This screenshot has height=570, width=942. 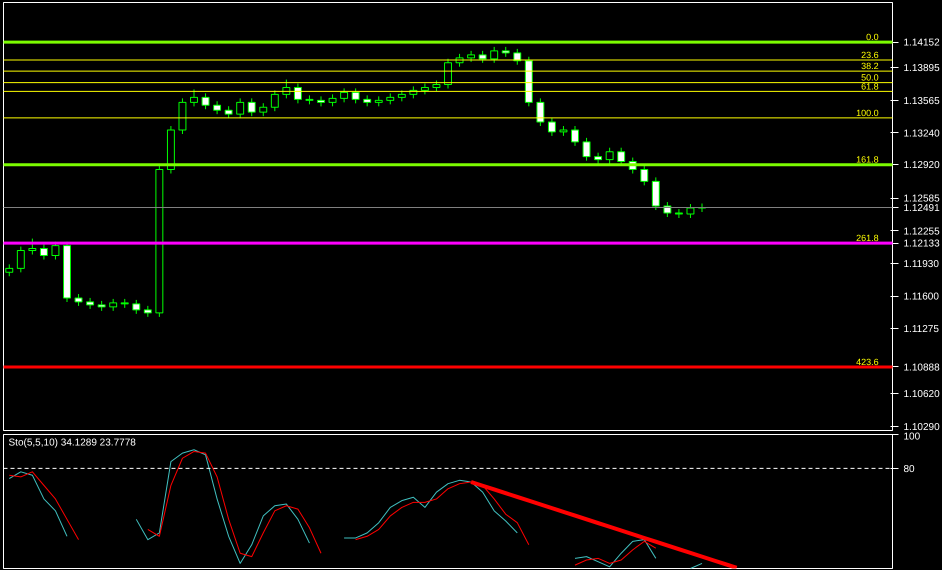 I want to click on y-tick-label: 1.11930, so click(x=922, y=264).